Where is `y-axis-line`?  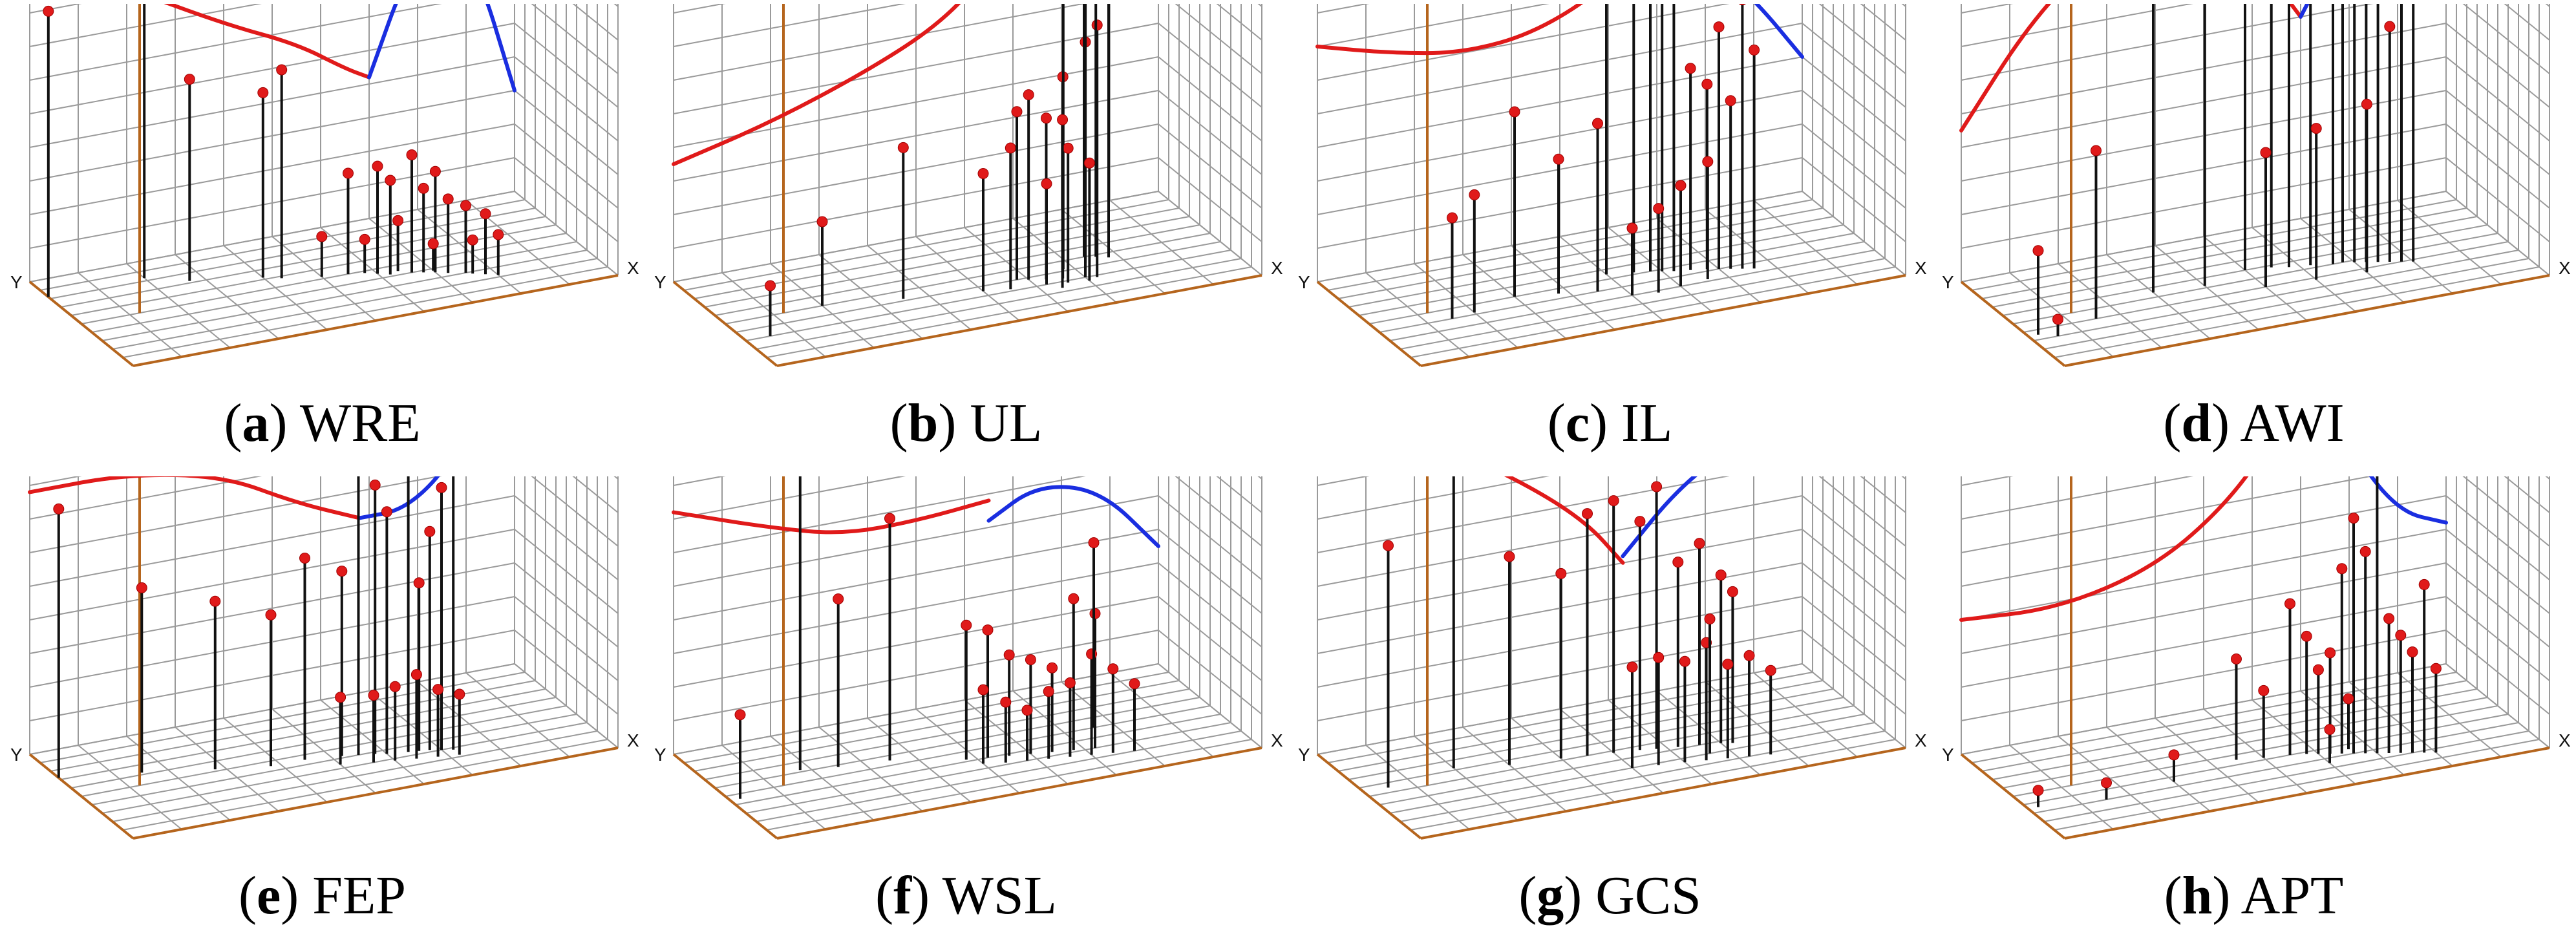 y-axis-line is located at coordinates (725, 796).